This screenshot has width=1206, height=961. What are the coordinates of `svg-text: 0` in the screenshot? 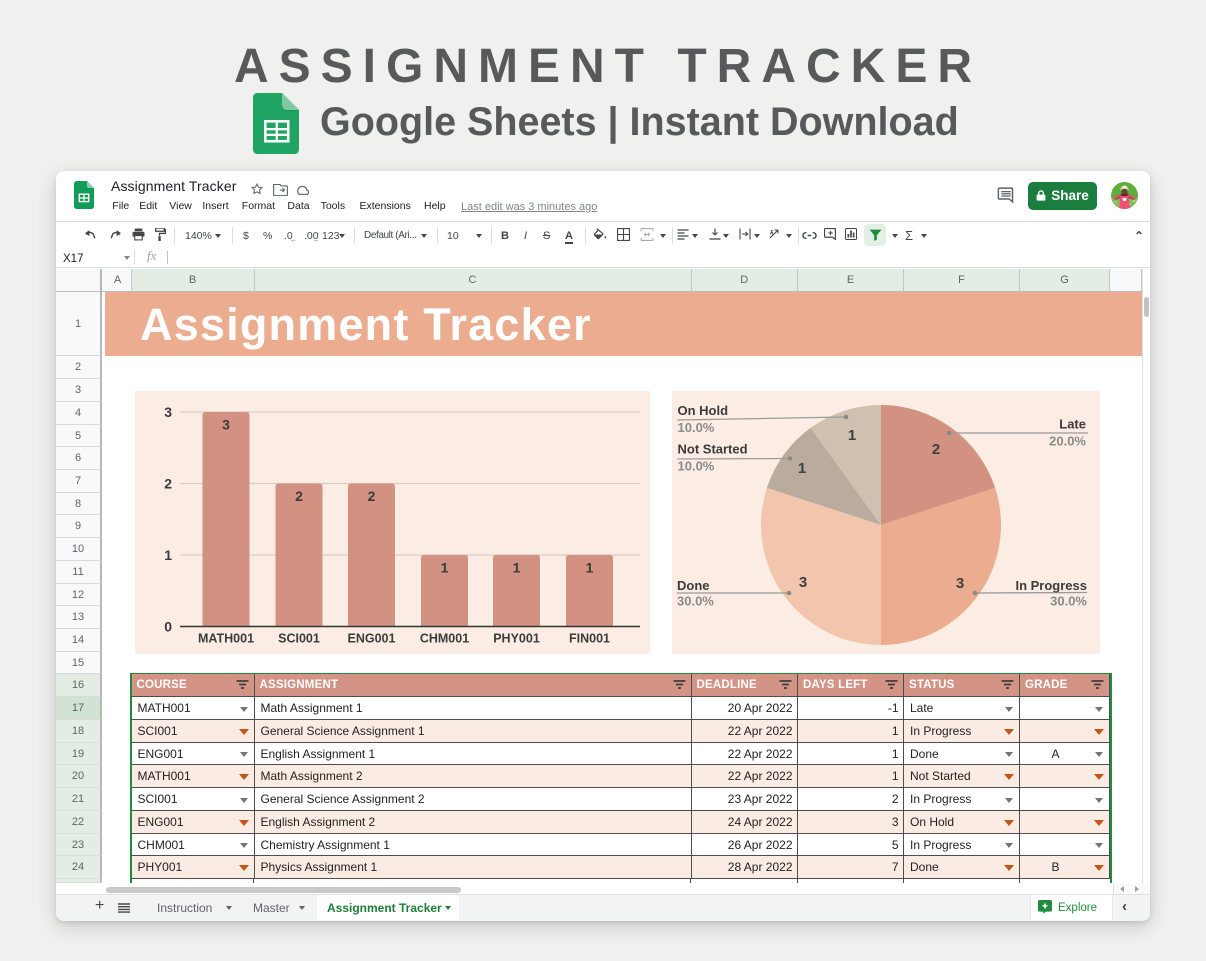 It's located at (168, 627).